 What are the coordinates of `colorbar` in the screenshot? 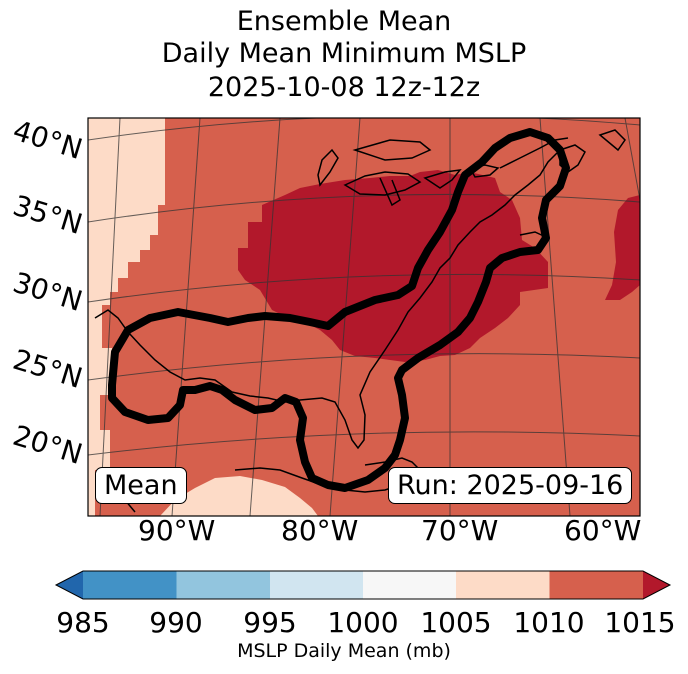 It's located at (363, 585).